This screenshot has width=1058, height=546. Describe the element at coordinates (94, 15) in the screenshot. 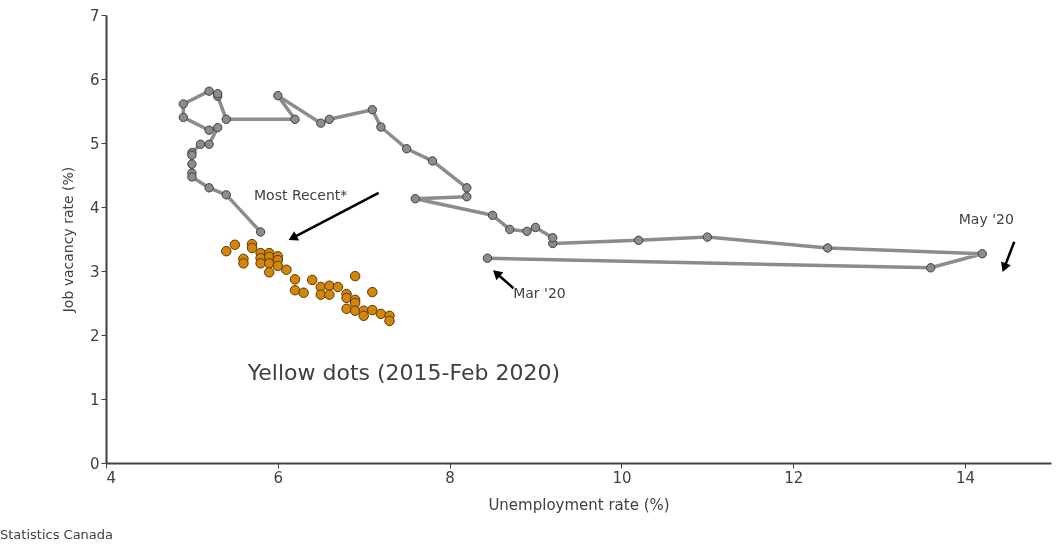

I see `y-tick-label: 7` at that location.